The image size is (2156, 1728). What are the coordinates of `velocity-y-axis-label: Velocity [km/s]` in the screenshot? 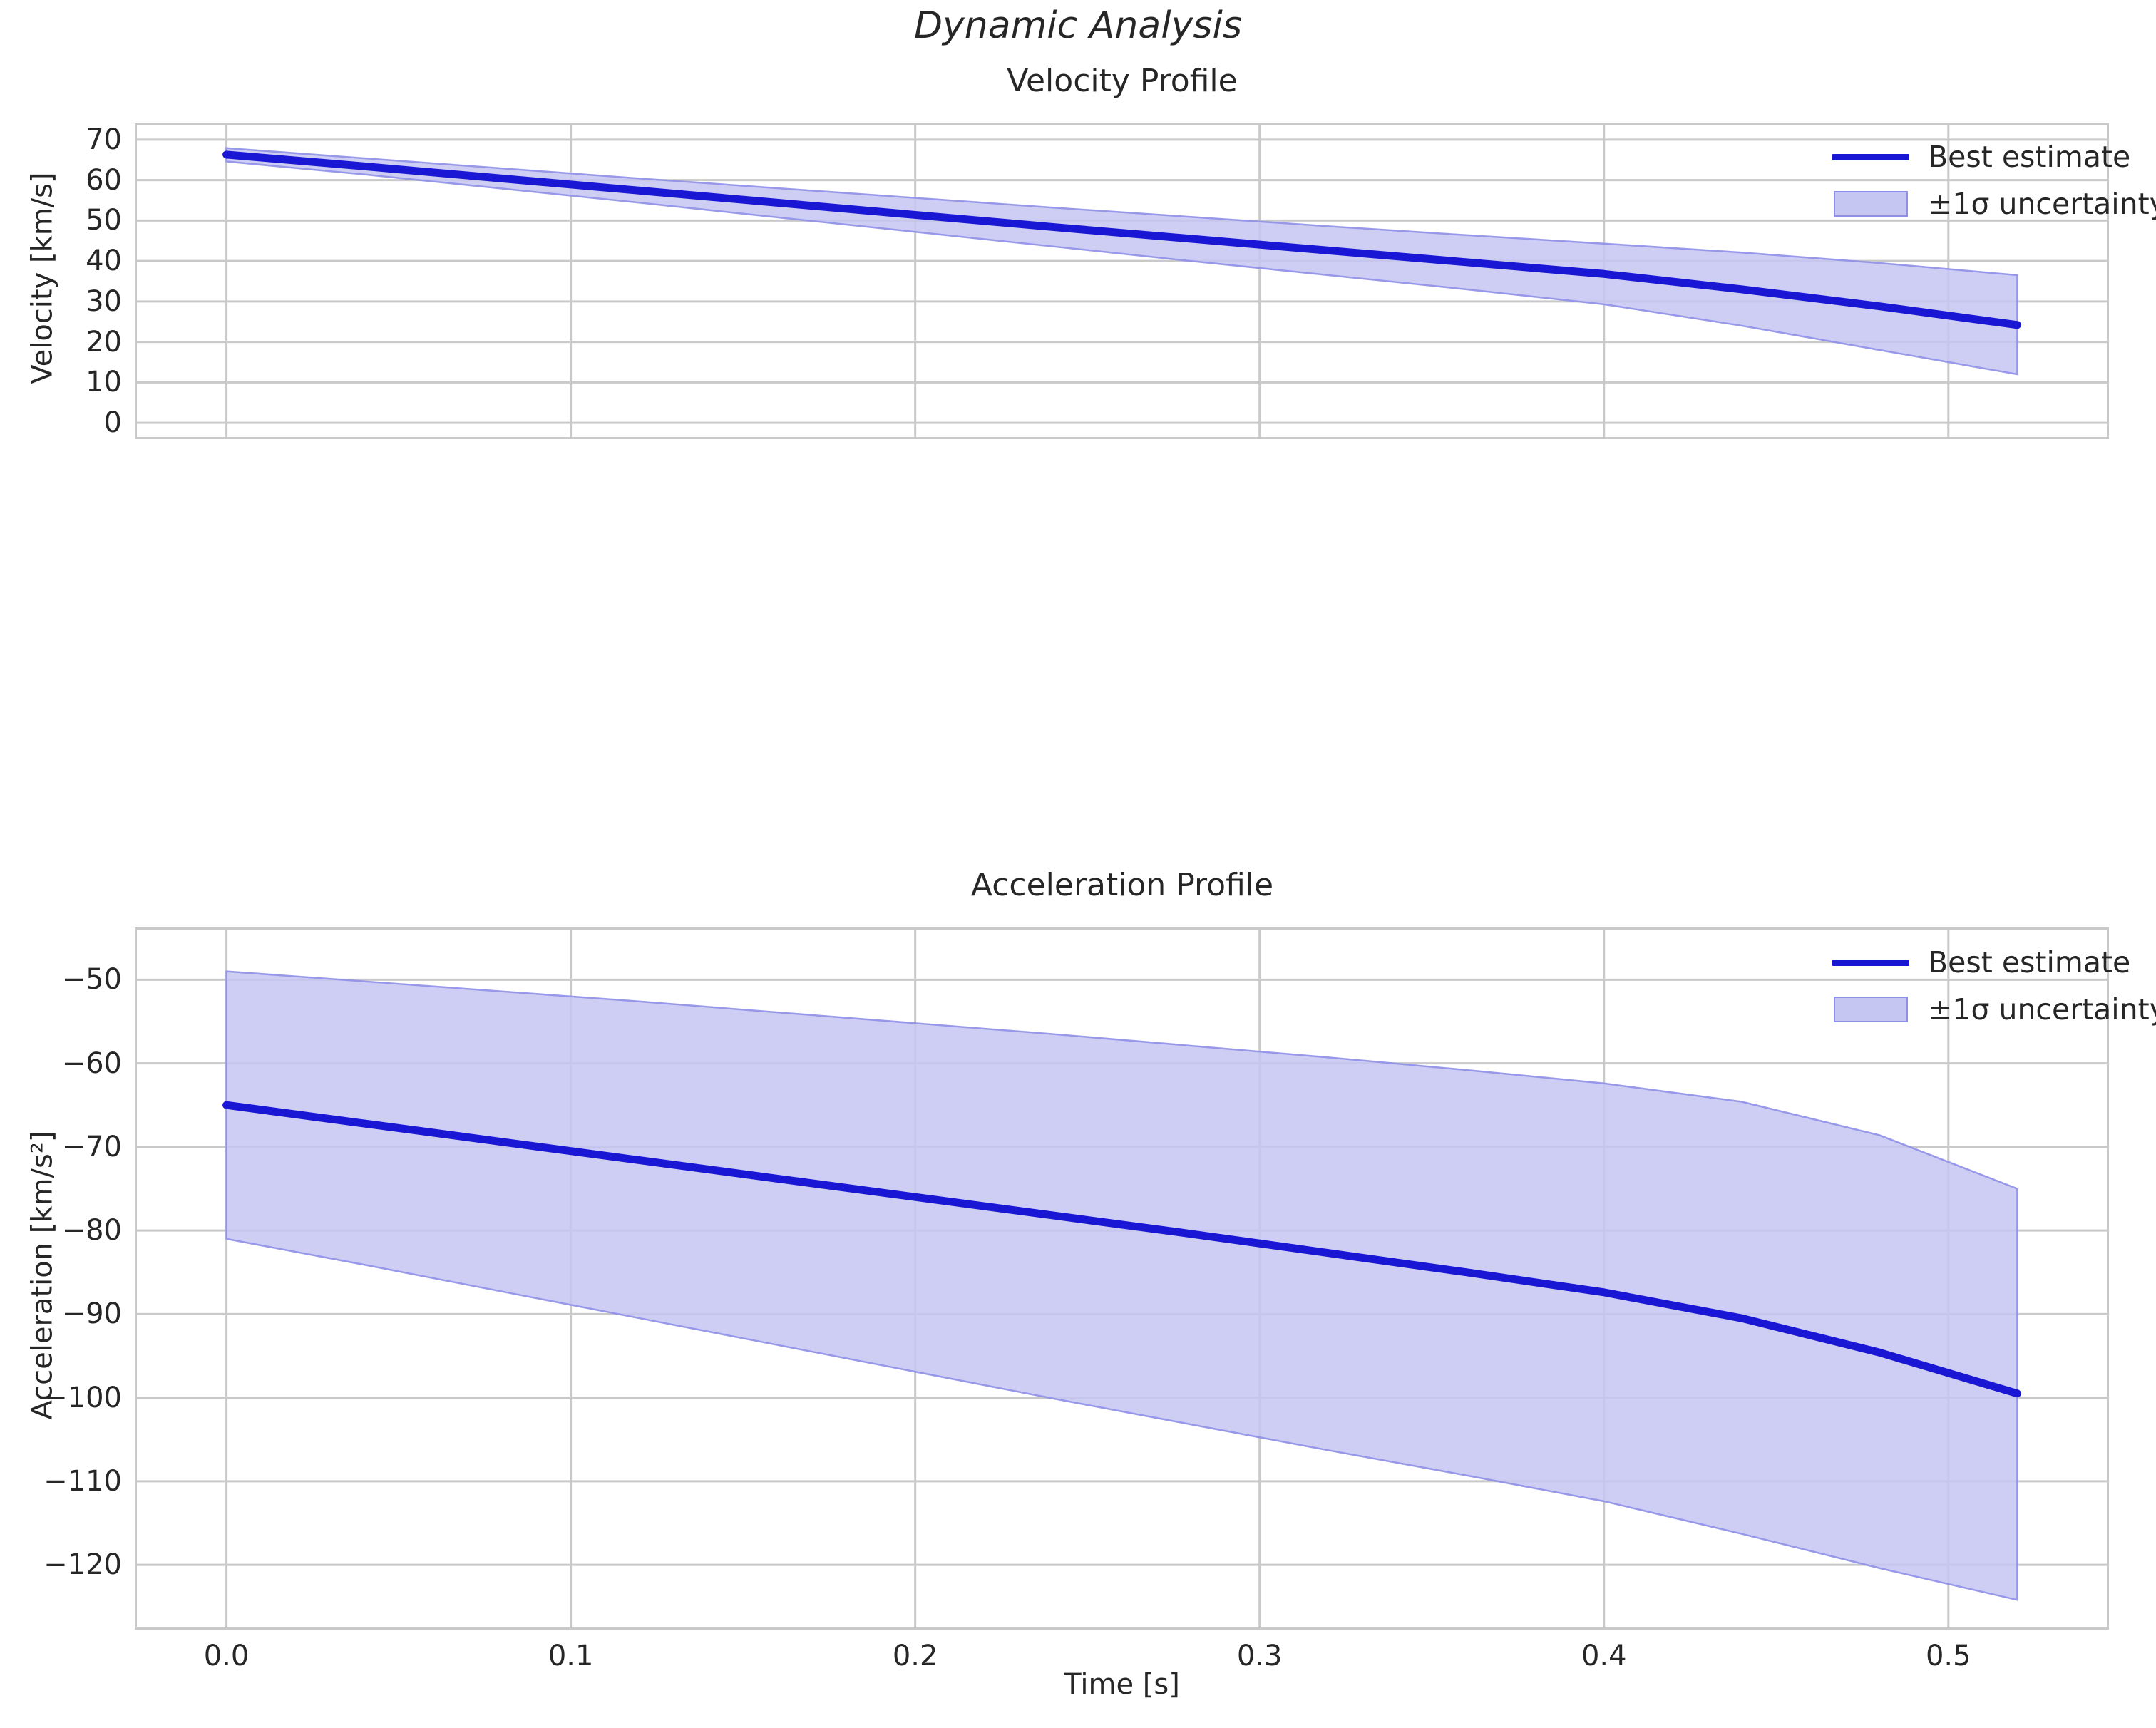 It's located at (42, 277).